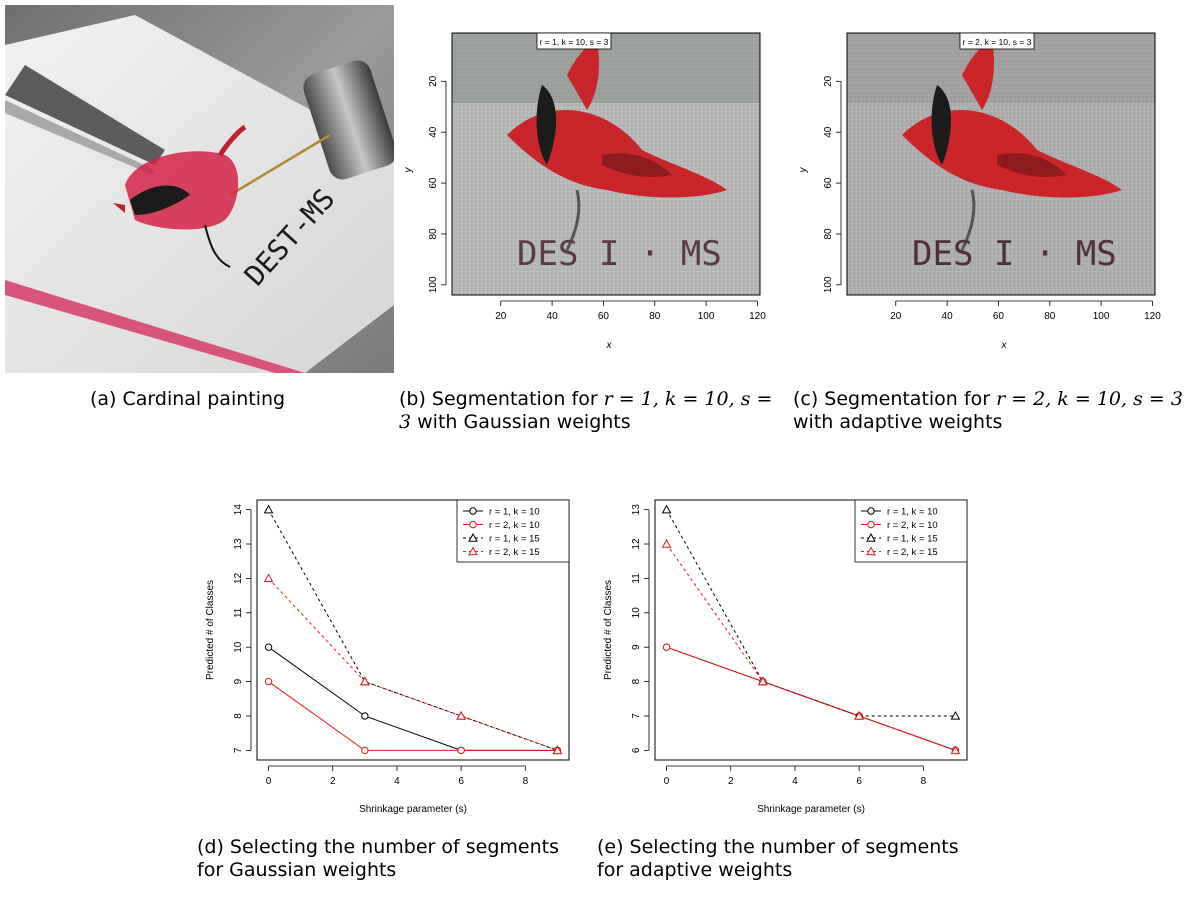 This screenshot has width=1187, height=901. I want to click on segmented-text-b: DES I · MS, so click(619, 254).